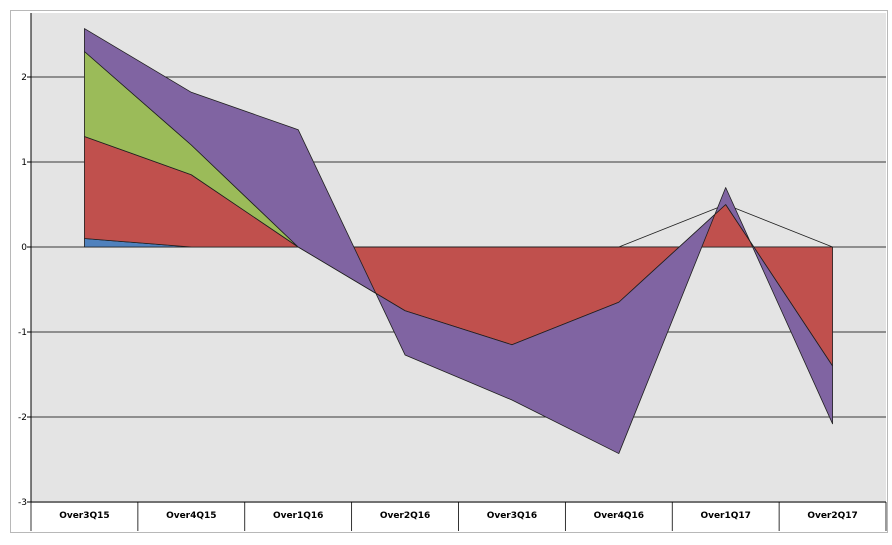 This screenshot has width=892, height=545. Describe the element at coordinates (191, 516) in the screenshot. I see `x-tick-label: Over4Q15` at that location.